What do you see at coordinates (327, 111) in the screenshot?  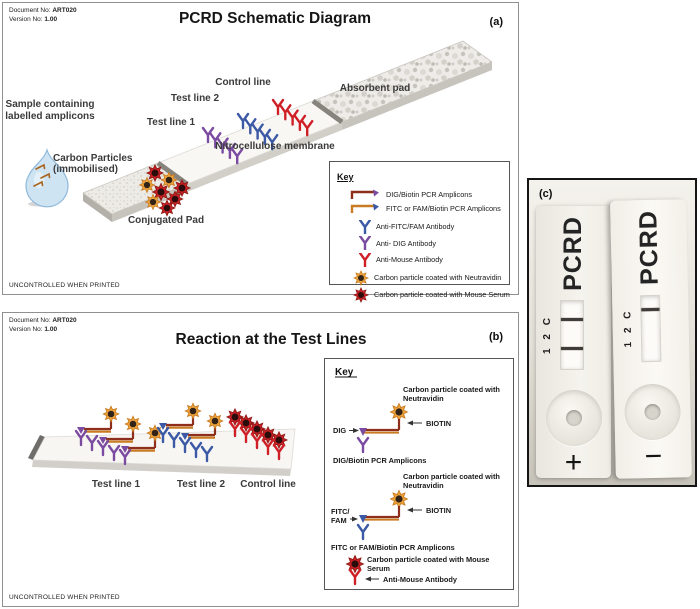 I see `membrane-absorbent-junction-bar` at bounding box center [327, 111].